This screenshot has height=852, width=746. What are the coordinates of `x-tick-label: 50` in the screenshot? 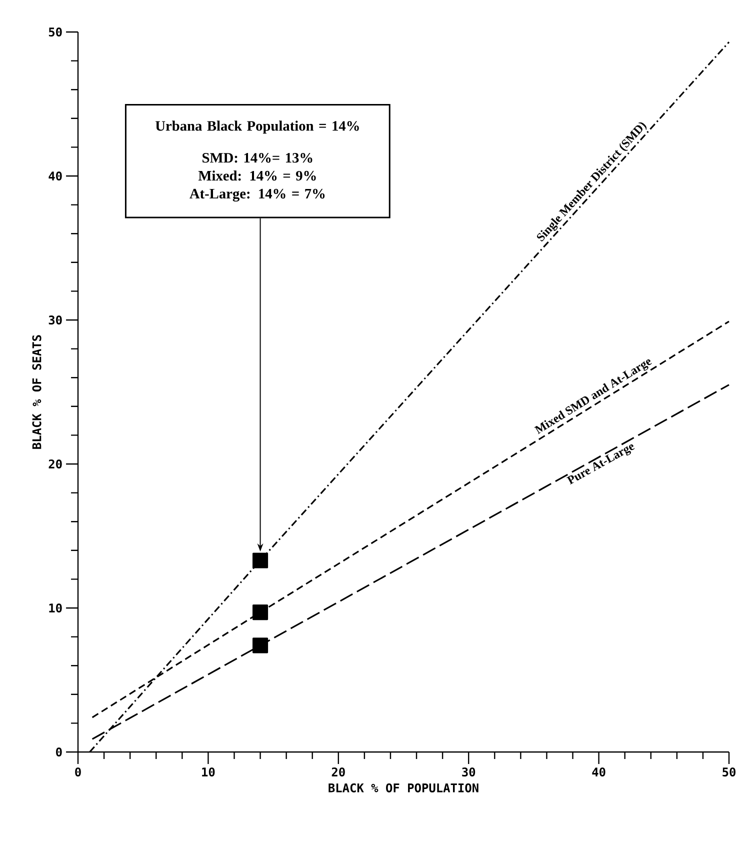 It's located at (729, 772).